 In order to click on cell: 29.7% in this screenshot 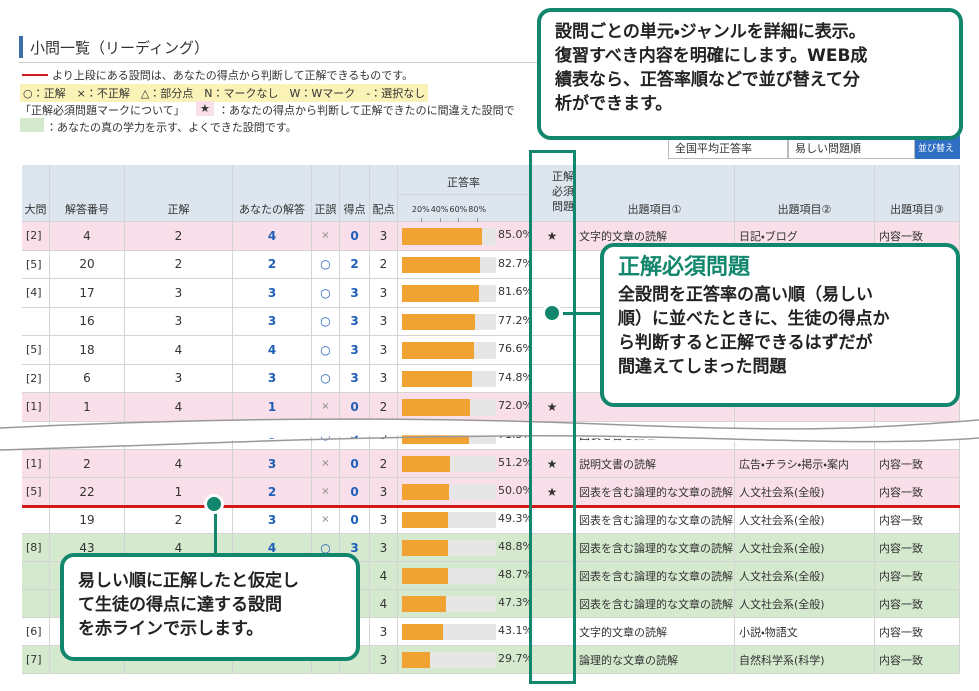, I will do `click(465, 660)`.